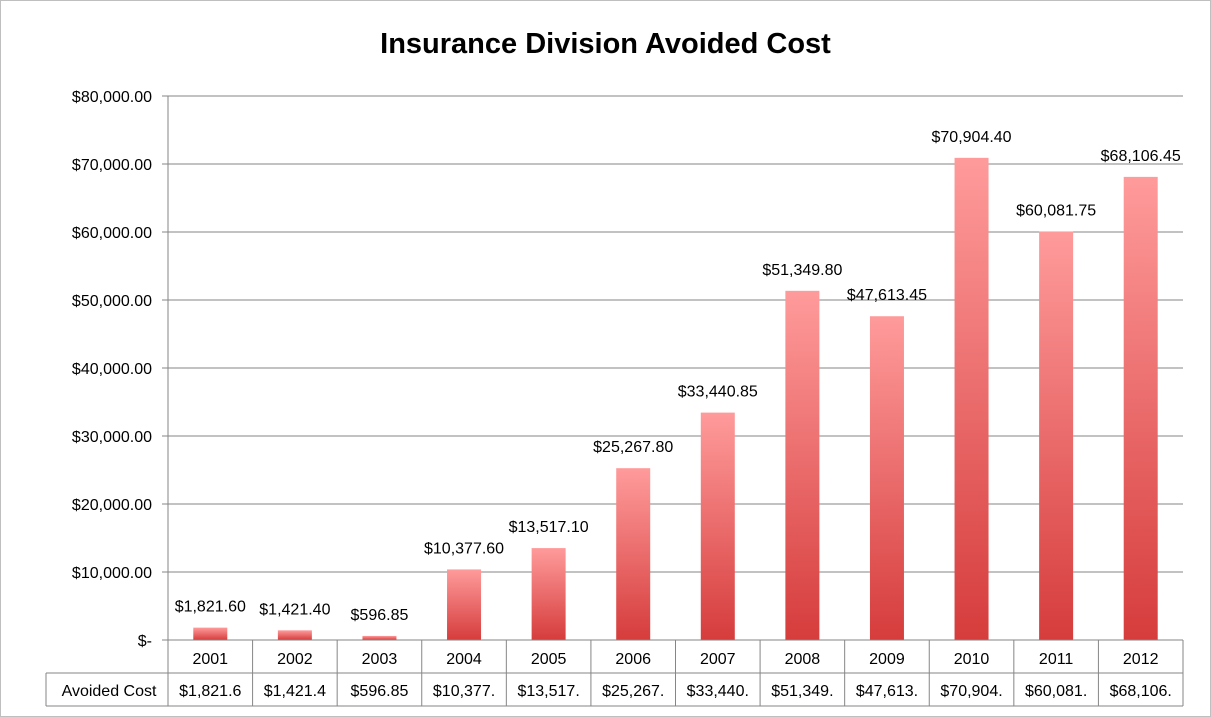 The image size is (1211, 717). I want to click on table-cell: $1,421.4, so click(295, 691).